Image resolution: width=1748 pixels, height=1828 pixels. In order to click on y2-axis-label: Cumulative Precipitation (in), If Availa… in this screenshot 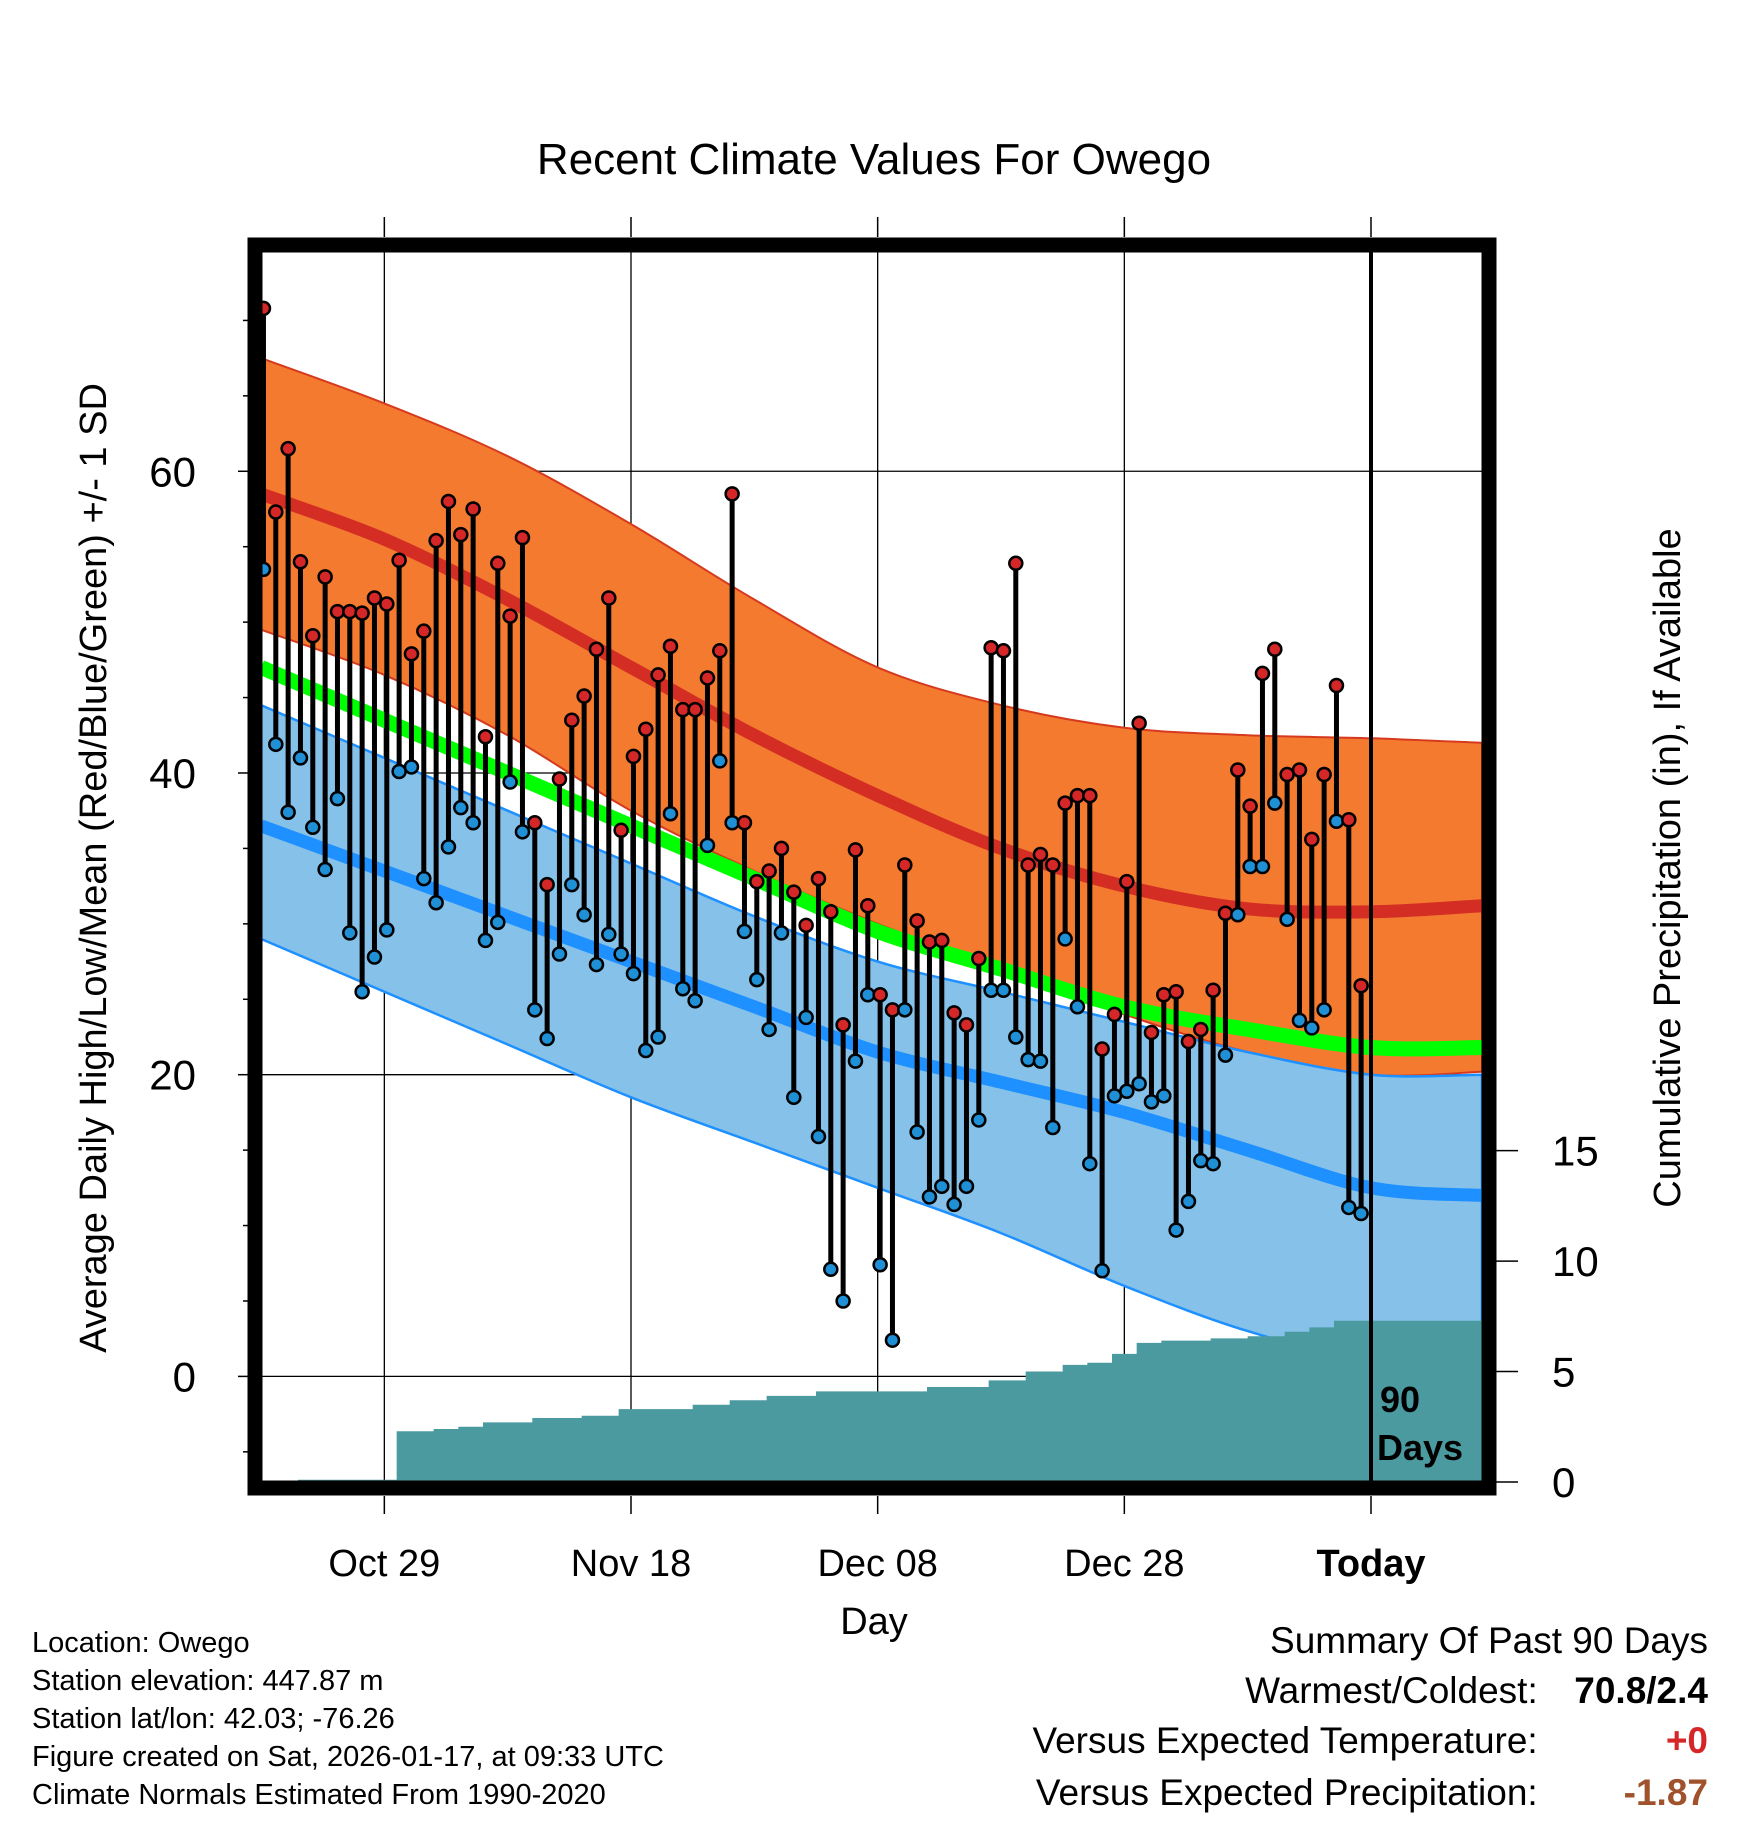, I will do `click(1668, 867)`.